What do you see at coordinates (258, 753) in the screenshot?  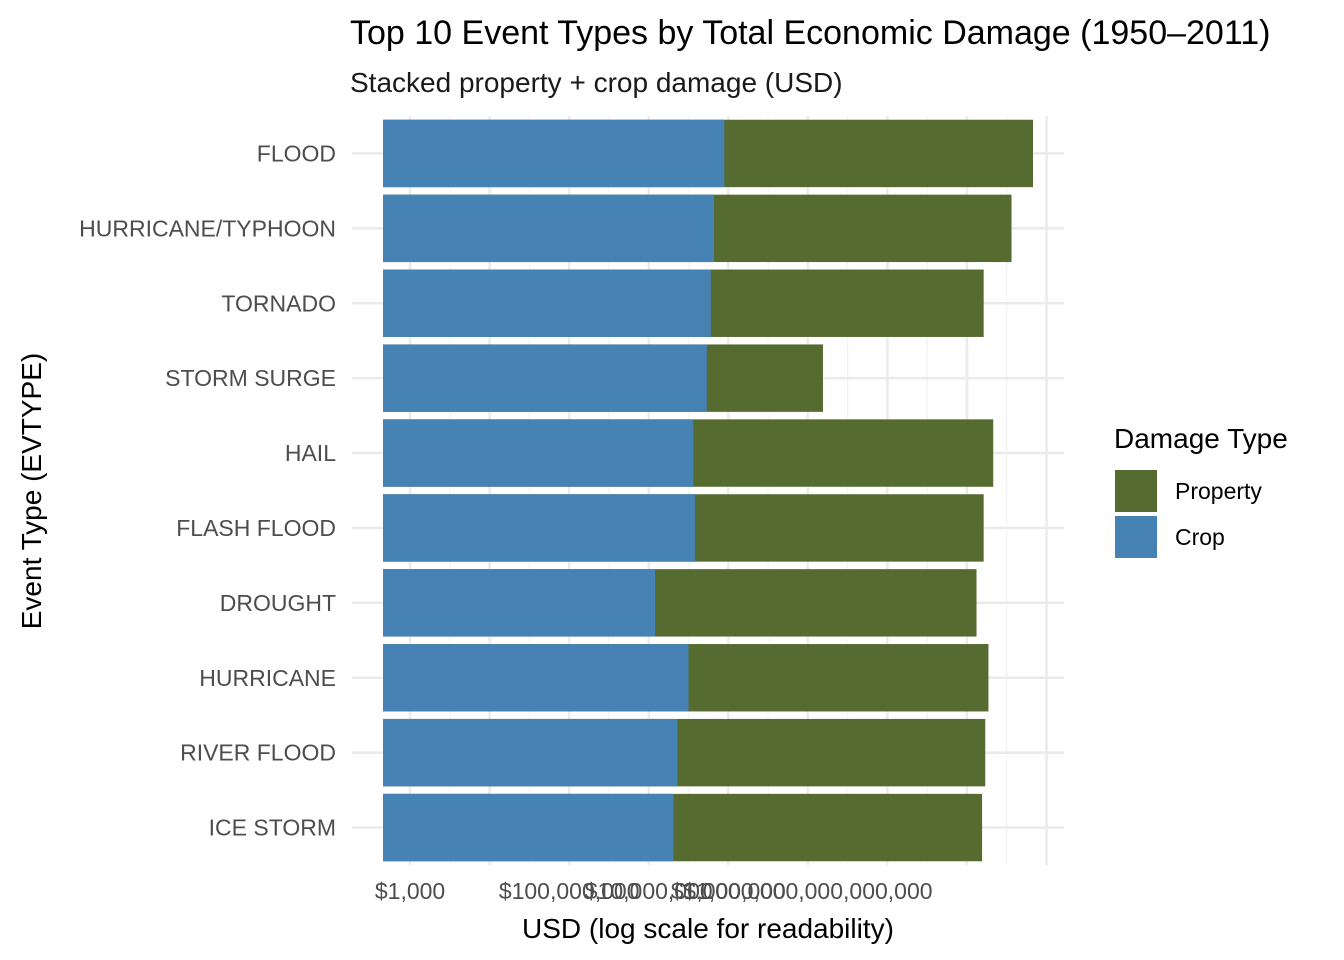 I see `y-tick-label: RIVER FLOOD` at bounding box center [258, 753].